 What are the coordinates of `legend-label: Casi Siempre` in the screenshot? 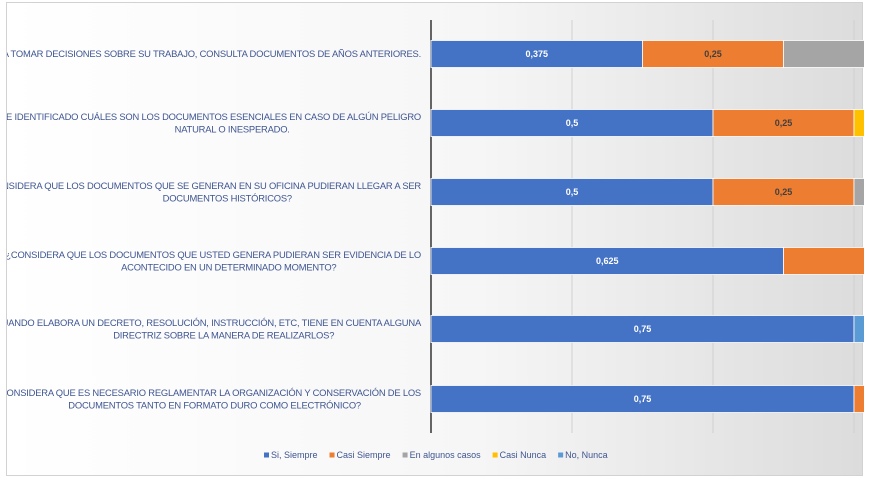 It's located at (364, 455).